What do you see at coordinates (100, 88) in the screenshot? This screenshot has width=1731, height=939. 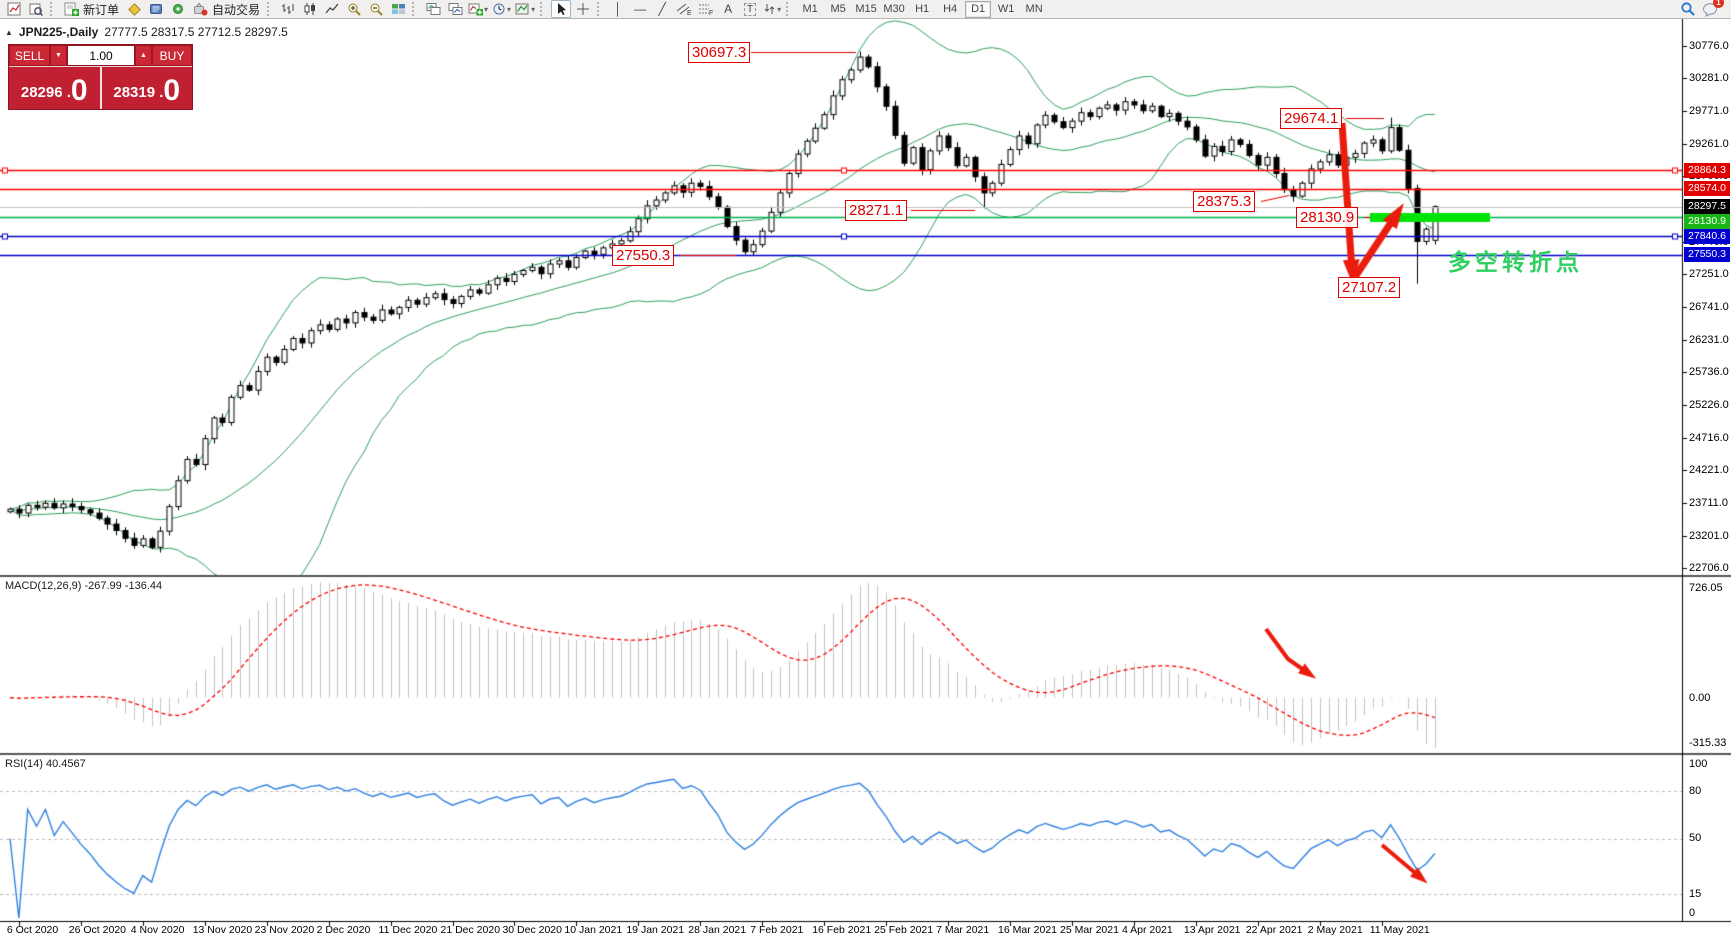 I see `price-divider` at bounding box center [100, 88].